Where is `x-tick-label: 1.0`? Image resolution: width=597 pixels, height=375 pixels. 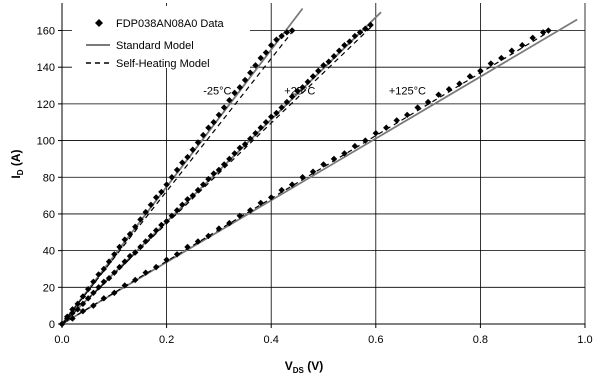
x-tick-label: 1.0 is located at coordinates (584, 340).